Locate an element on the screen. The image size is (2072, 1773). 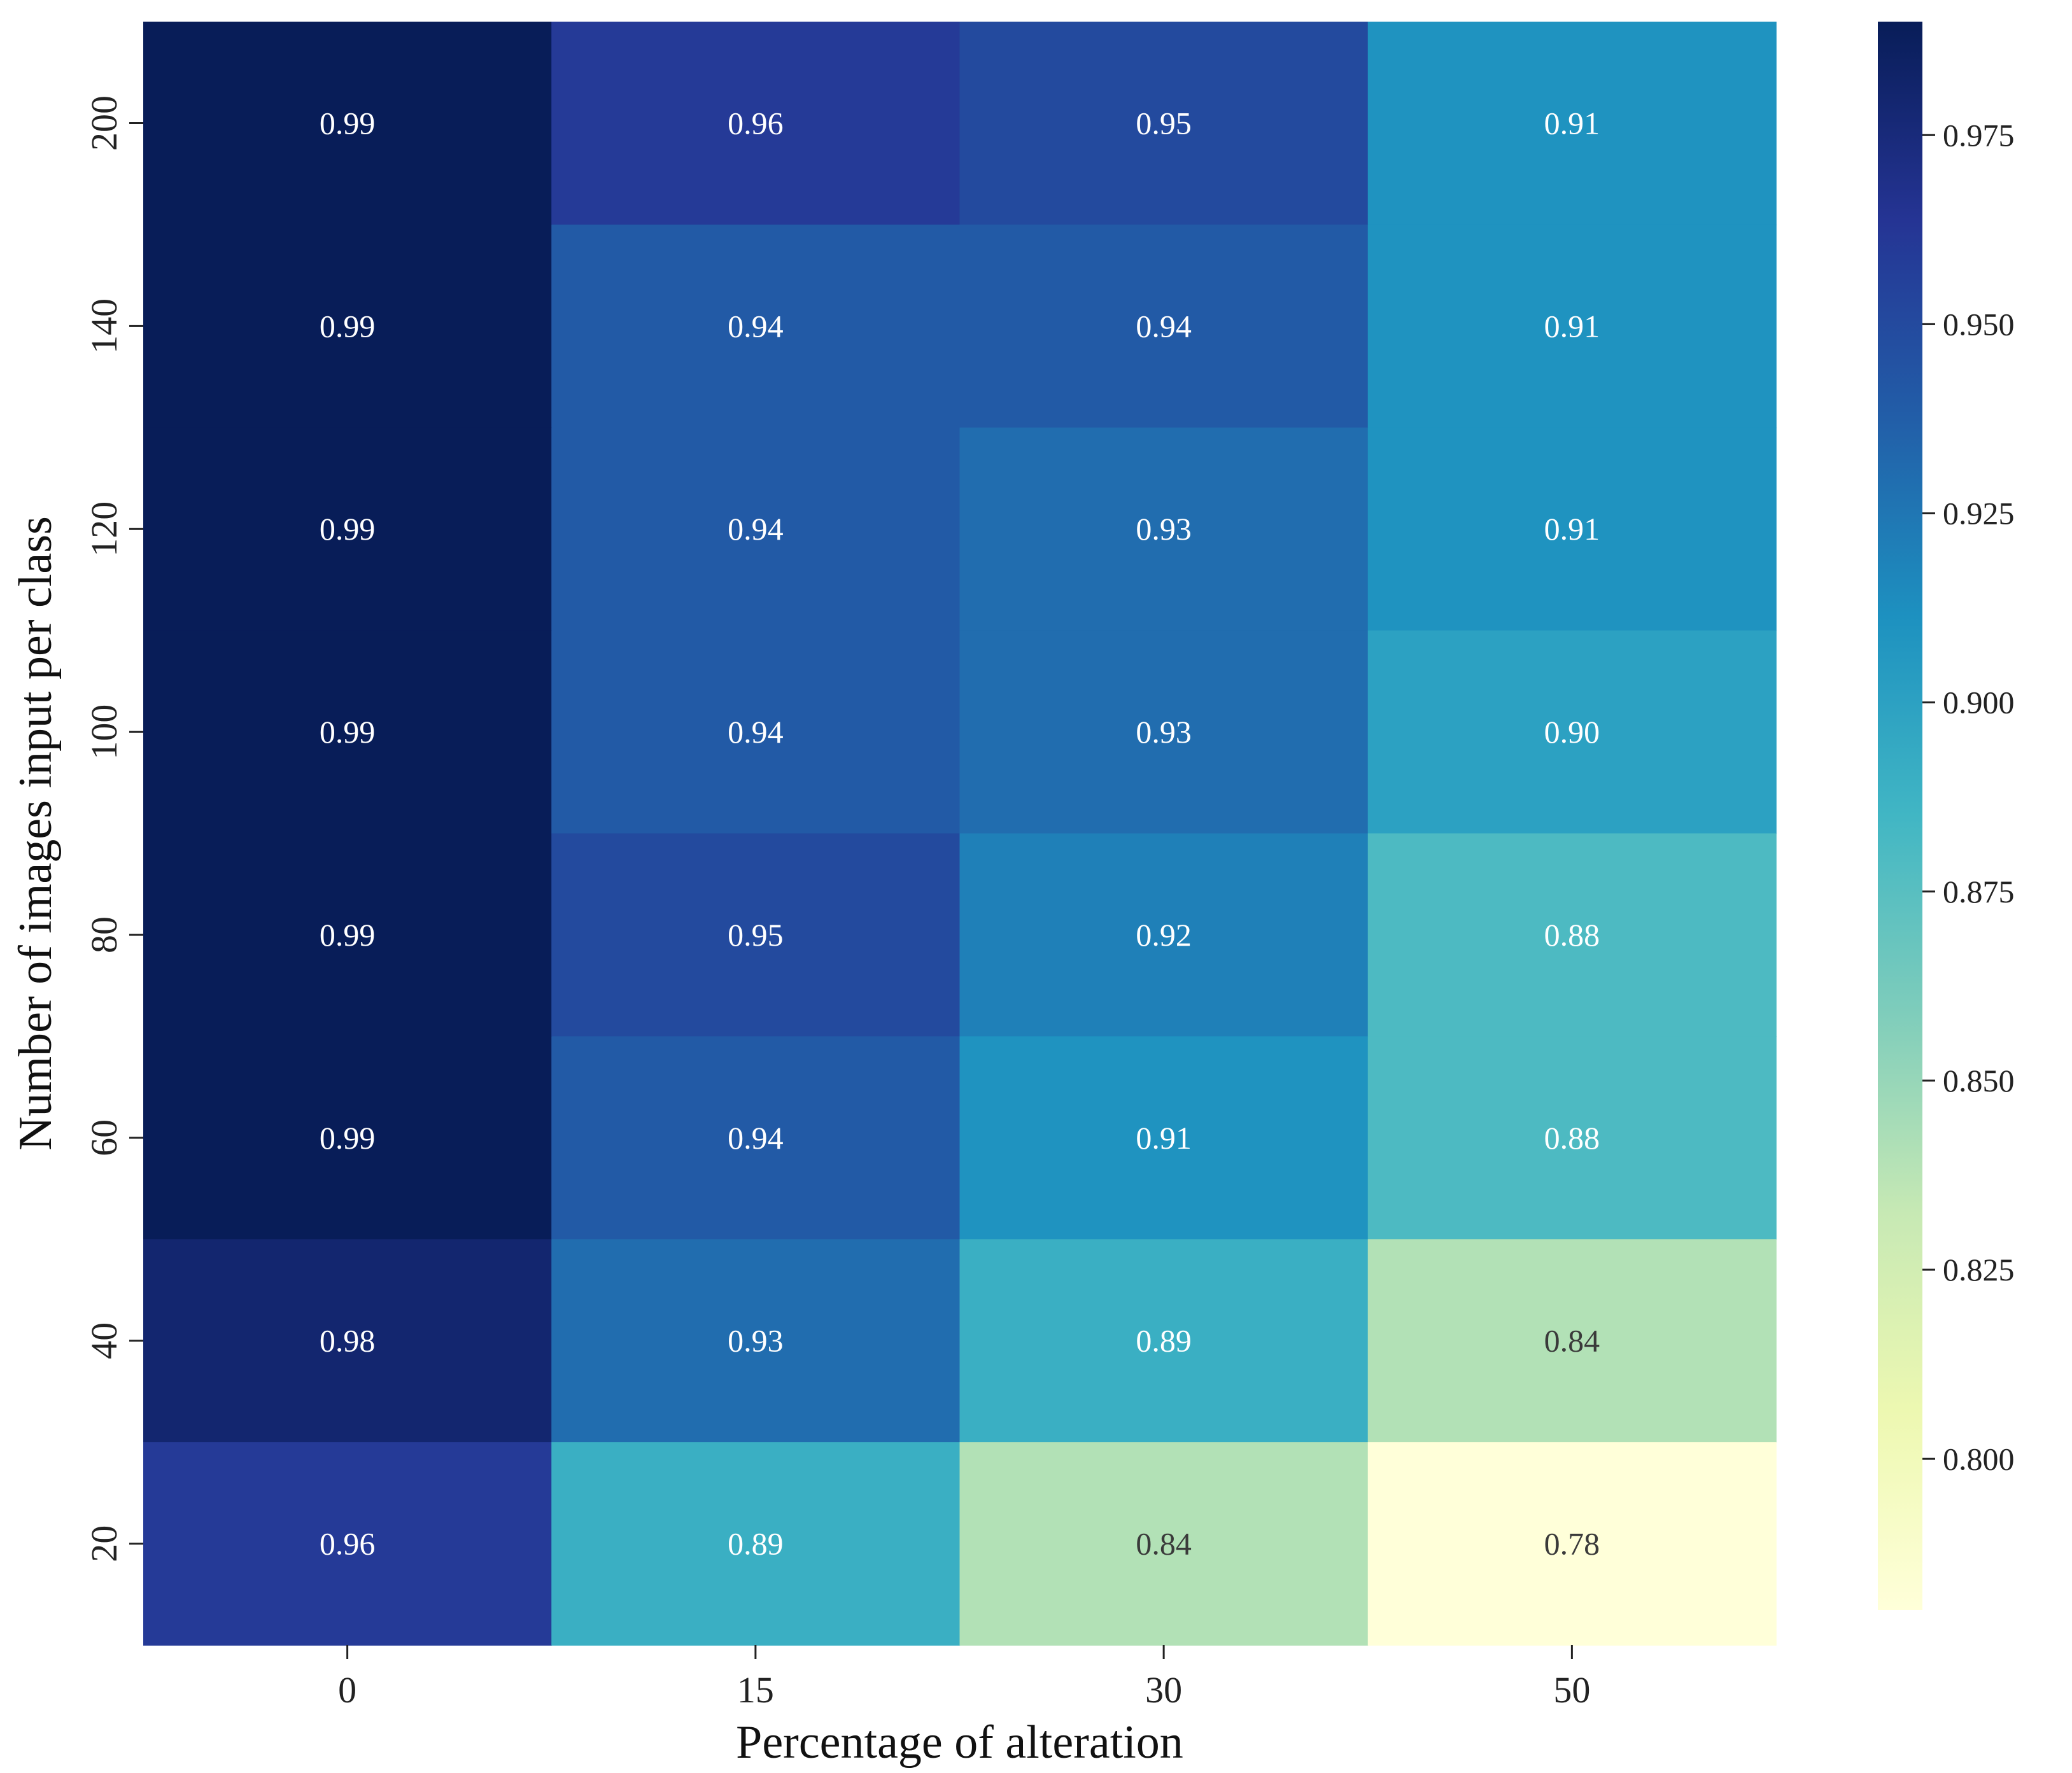
cell-value-r1-c2: 0.94 is located at coordinates (1164, 326).